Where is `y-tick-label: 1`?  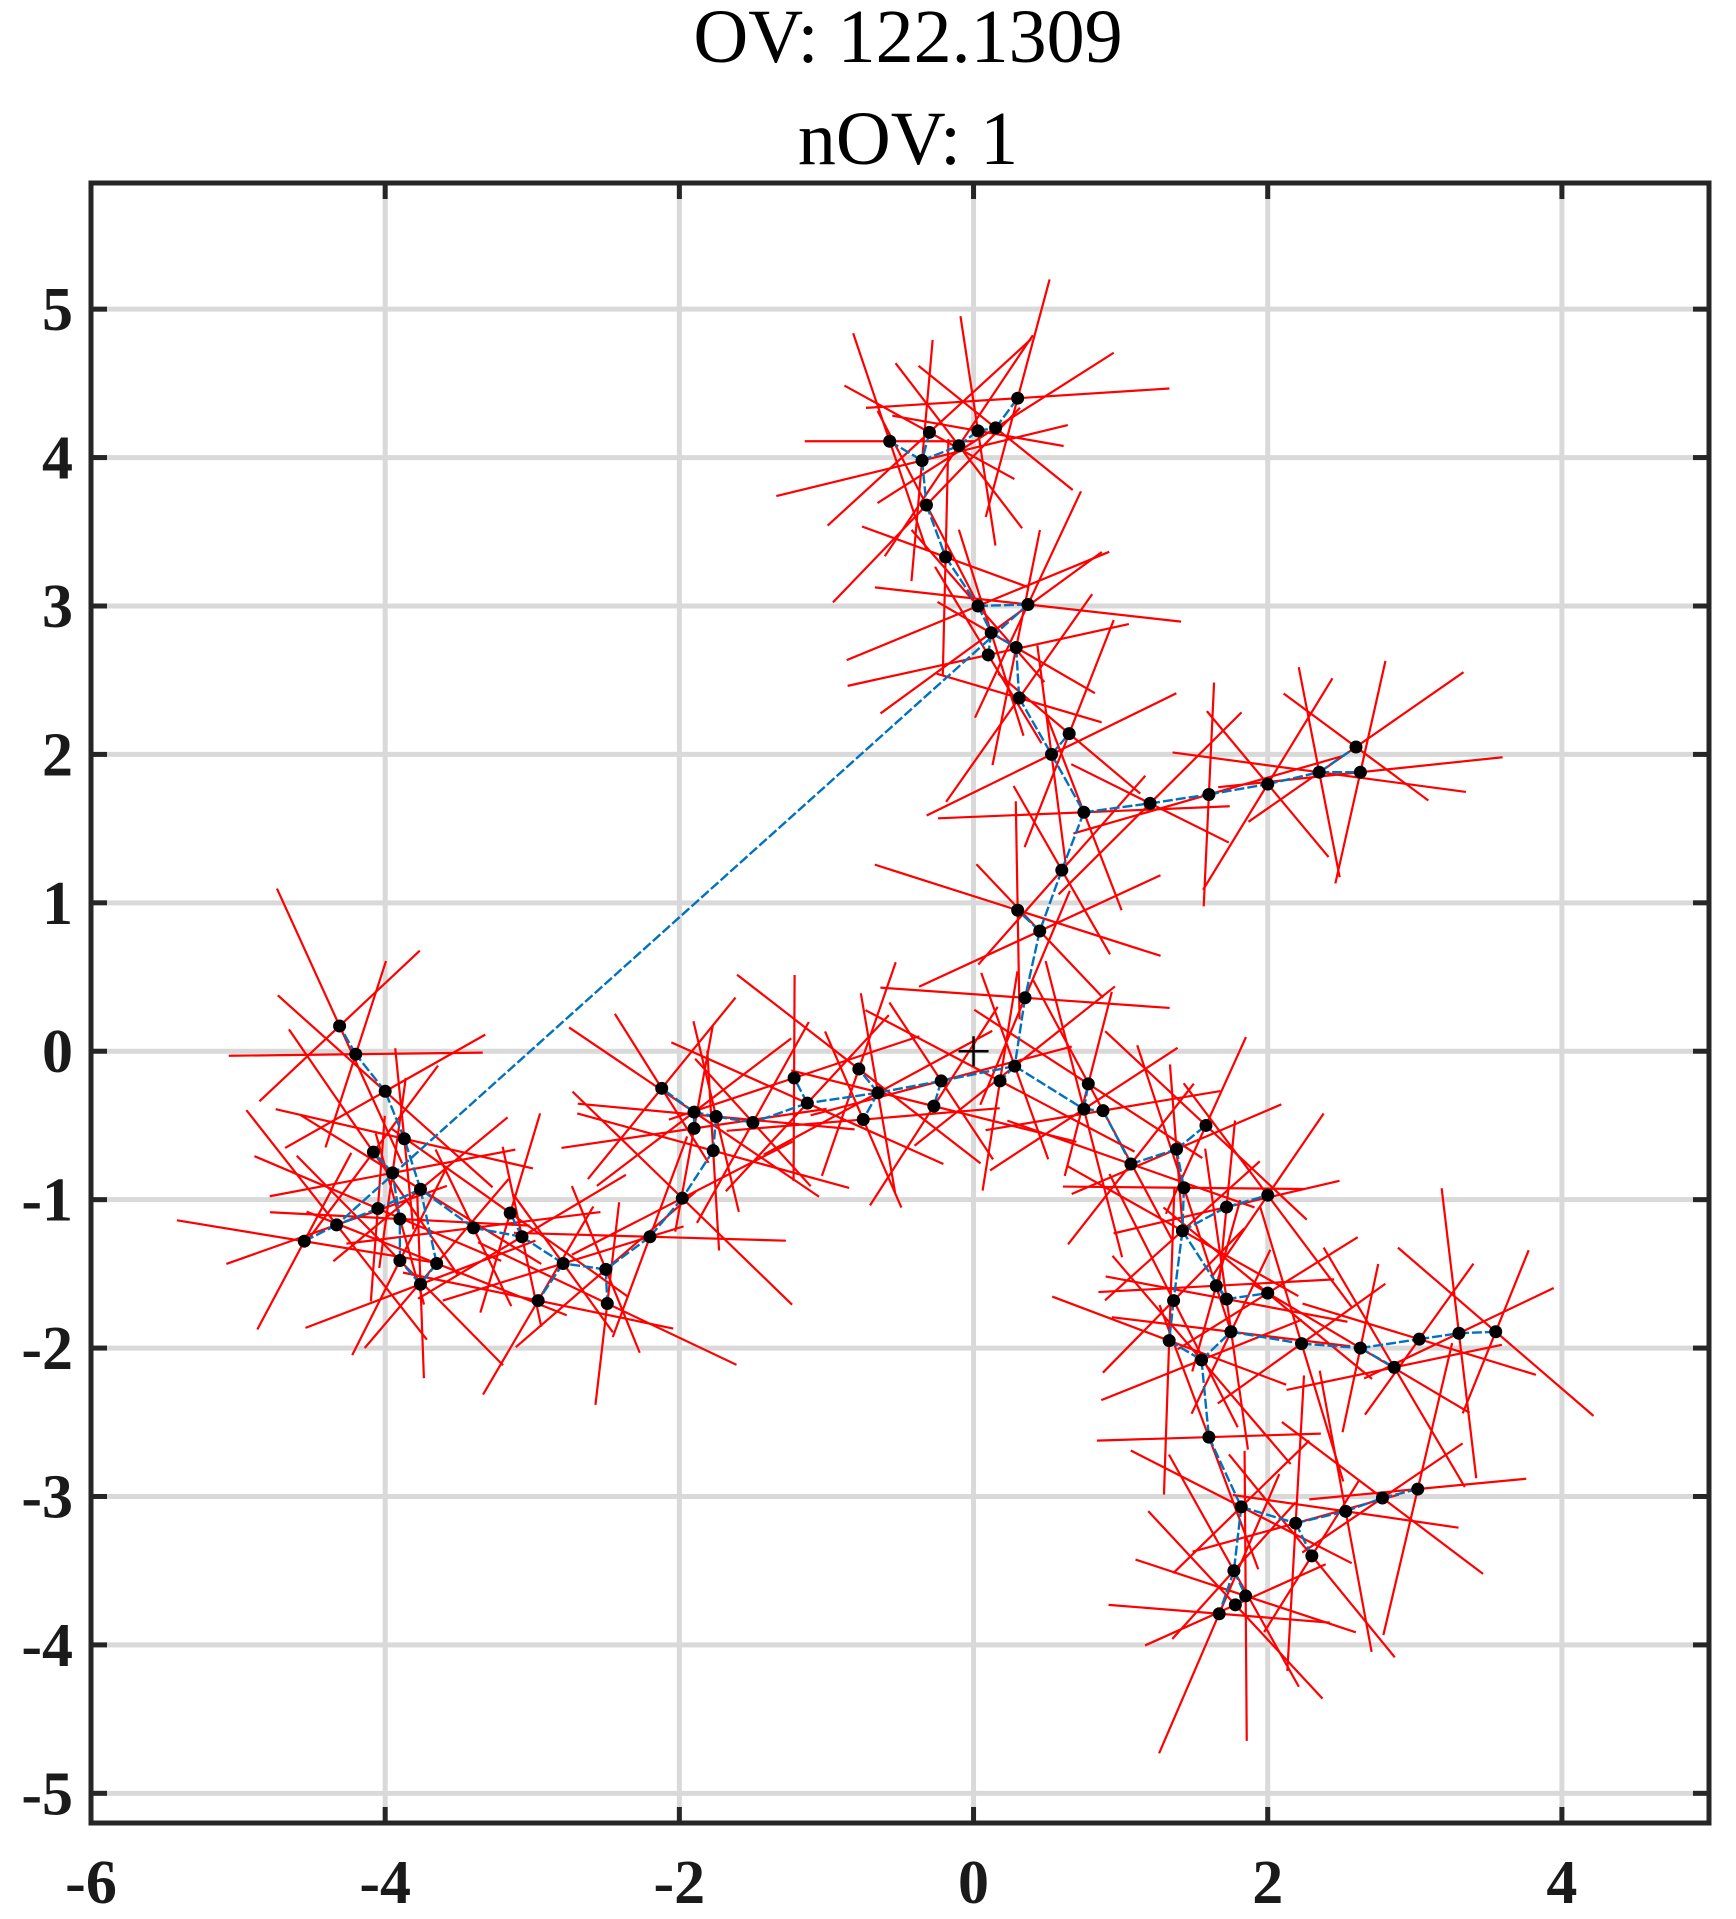
y-tick-label: 1 is located at coordinates (57, 904).